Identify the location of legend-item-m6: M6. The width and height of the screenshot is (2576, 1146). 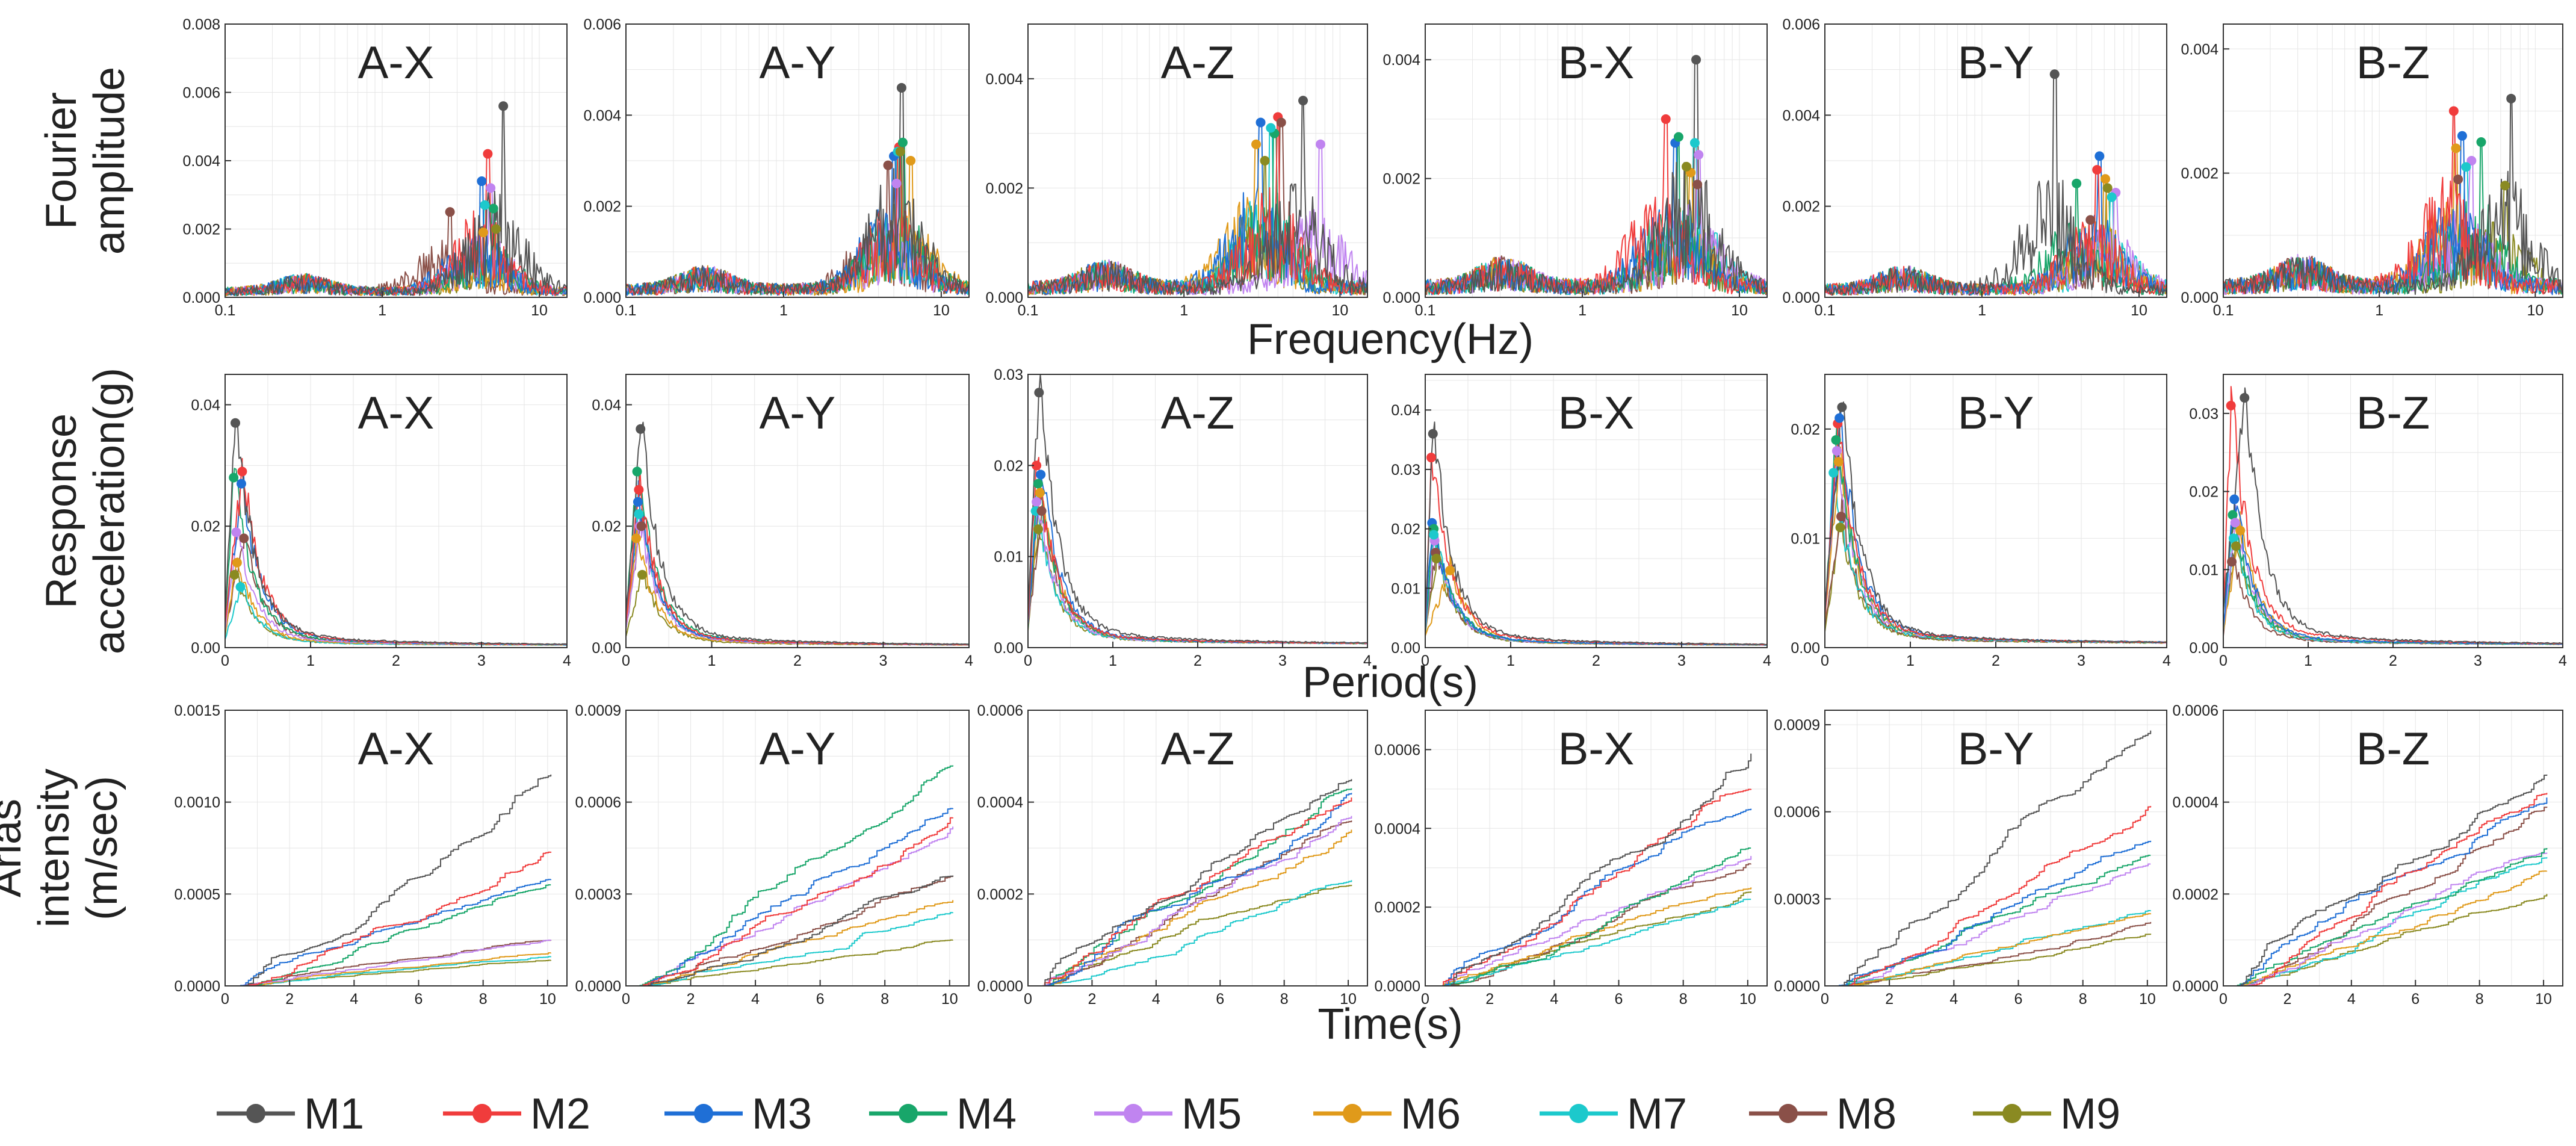
(1387, 1114).